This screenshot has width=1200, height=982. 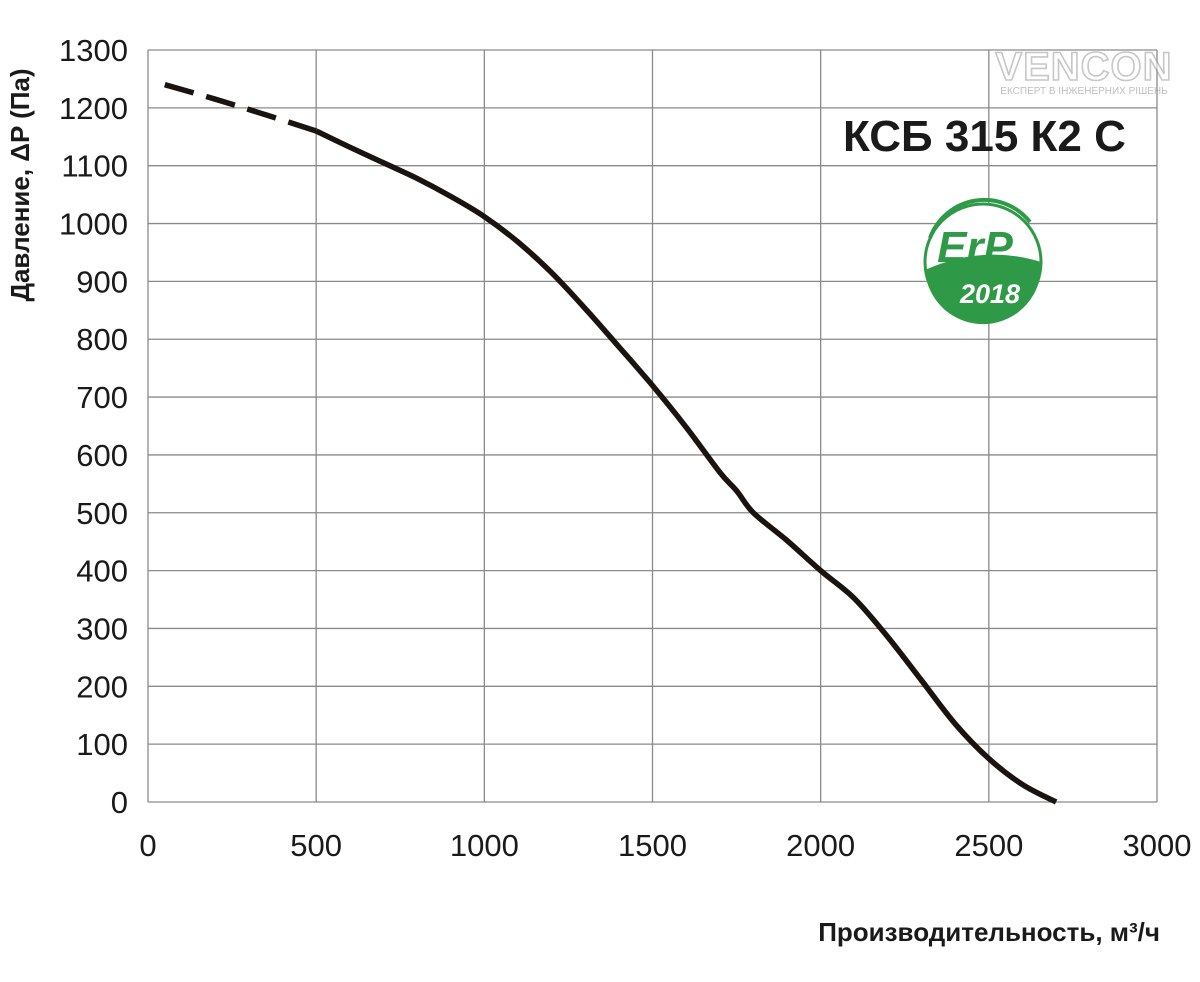 What do you see at coordinates (147, 845) in the screenshot?
I see `x-tick-0: 0` at bounding box center [147, 845].